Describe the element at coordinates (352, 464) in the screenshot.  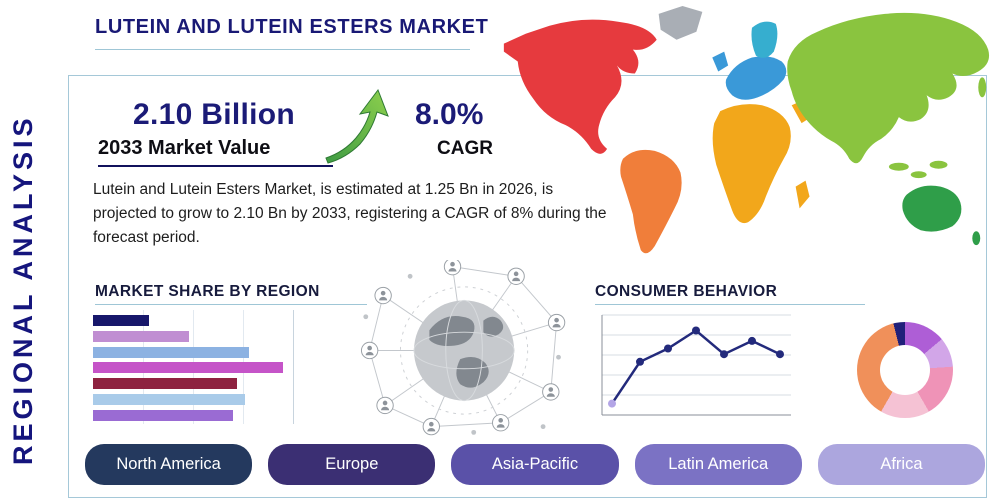
I see `region-button-europe: Europe` at that location.